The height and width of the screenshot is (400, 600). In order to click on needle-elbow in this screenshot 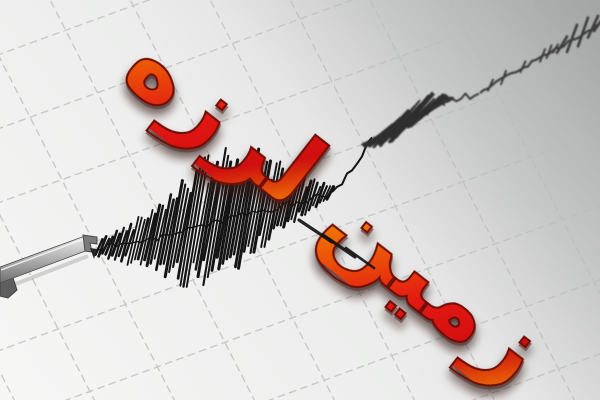, I will do `click(90, 243)`.